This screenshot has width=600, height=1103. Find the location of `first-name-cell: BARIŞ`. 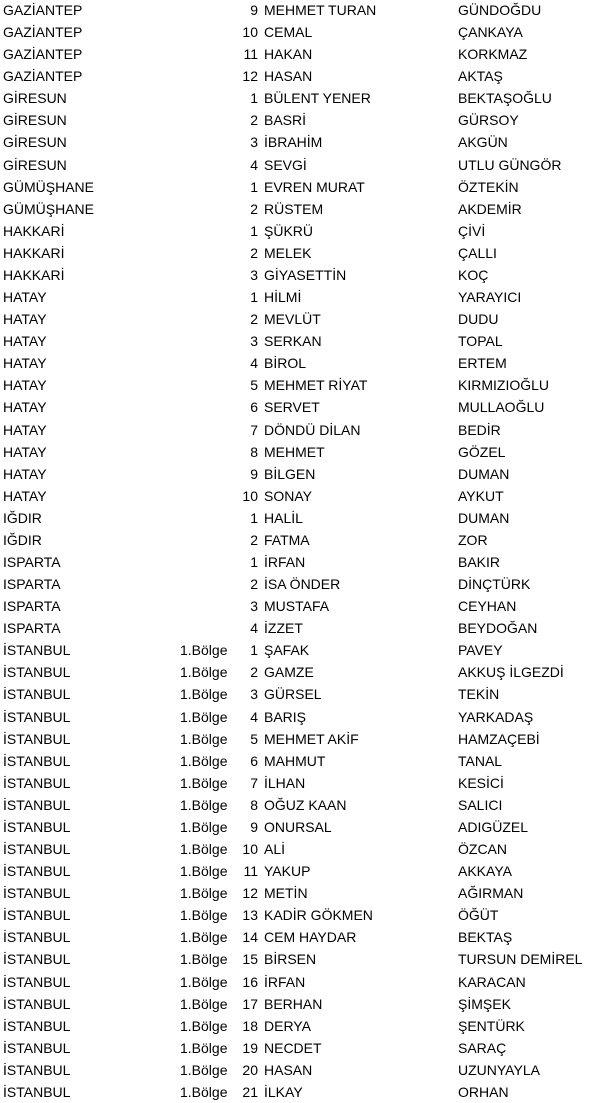

first-name-cell: BARIŞ is located at coordinates (285, 716).